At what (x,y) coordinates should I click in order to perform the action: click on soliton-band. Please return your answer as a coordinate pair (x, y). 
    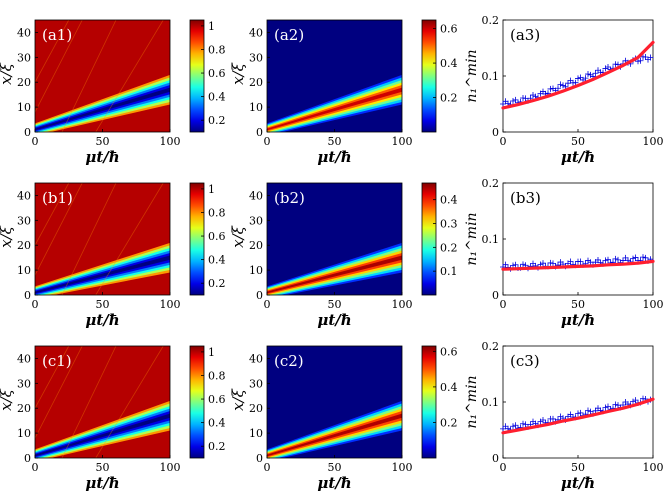
    Looking at the image, I should click on (102, 274).